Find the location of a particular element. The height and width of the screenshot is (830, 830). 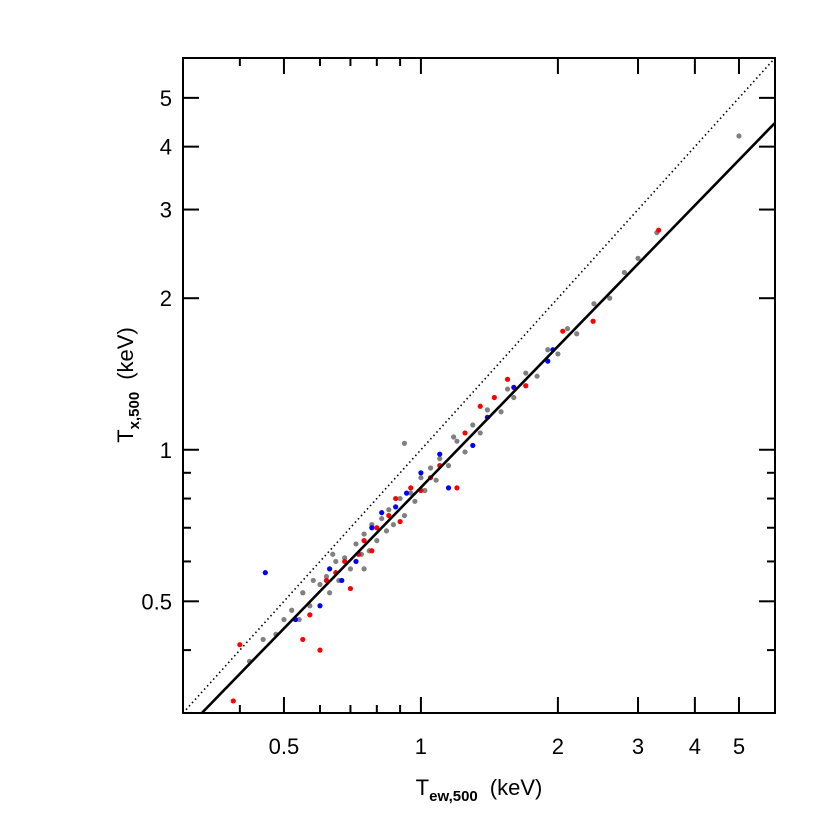

y-tick-label: 1 is located at coordinates (166, 450).